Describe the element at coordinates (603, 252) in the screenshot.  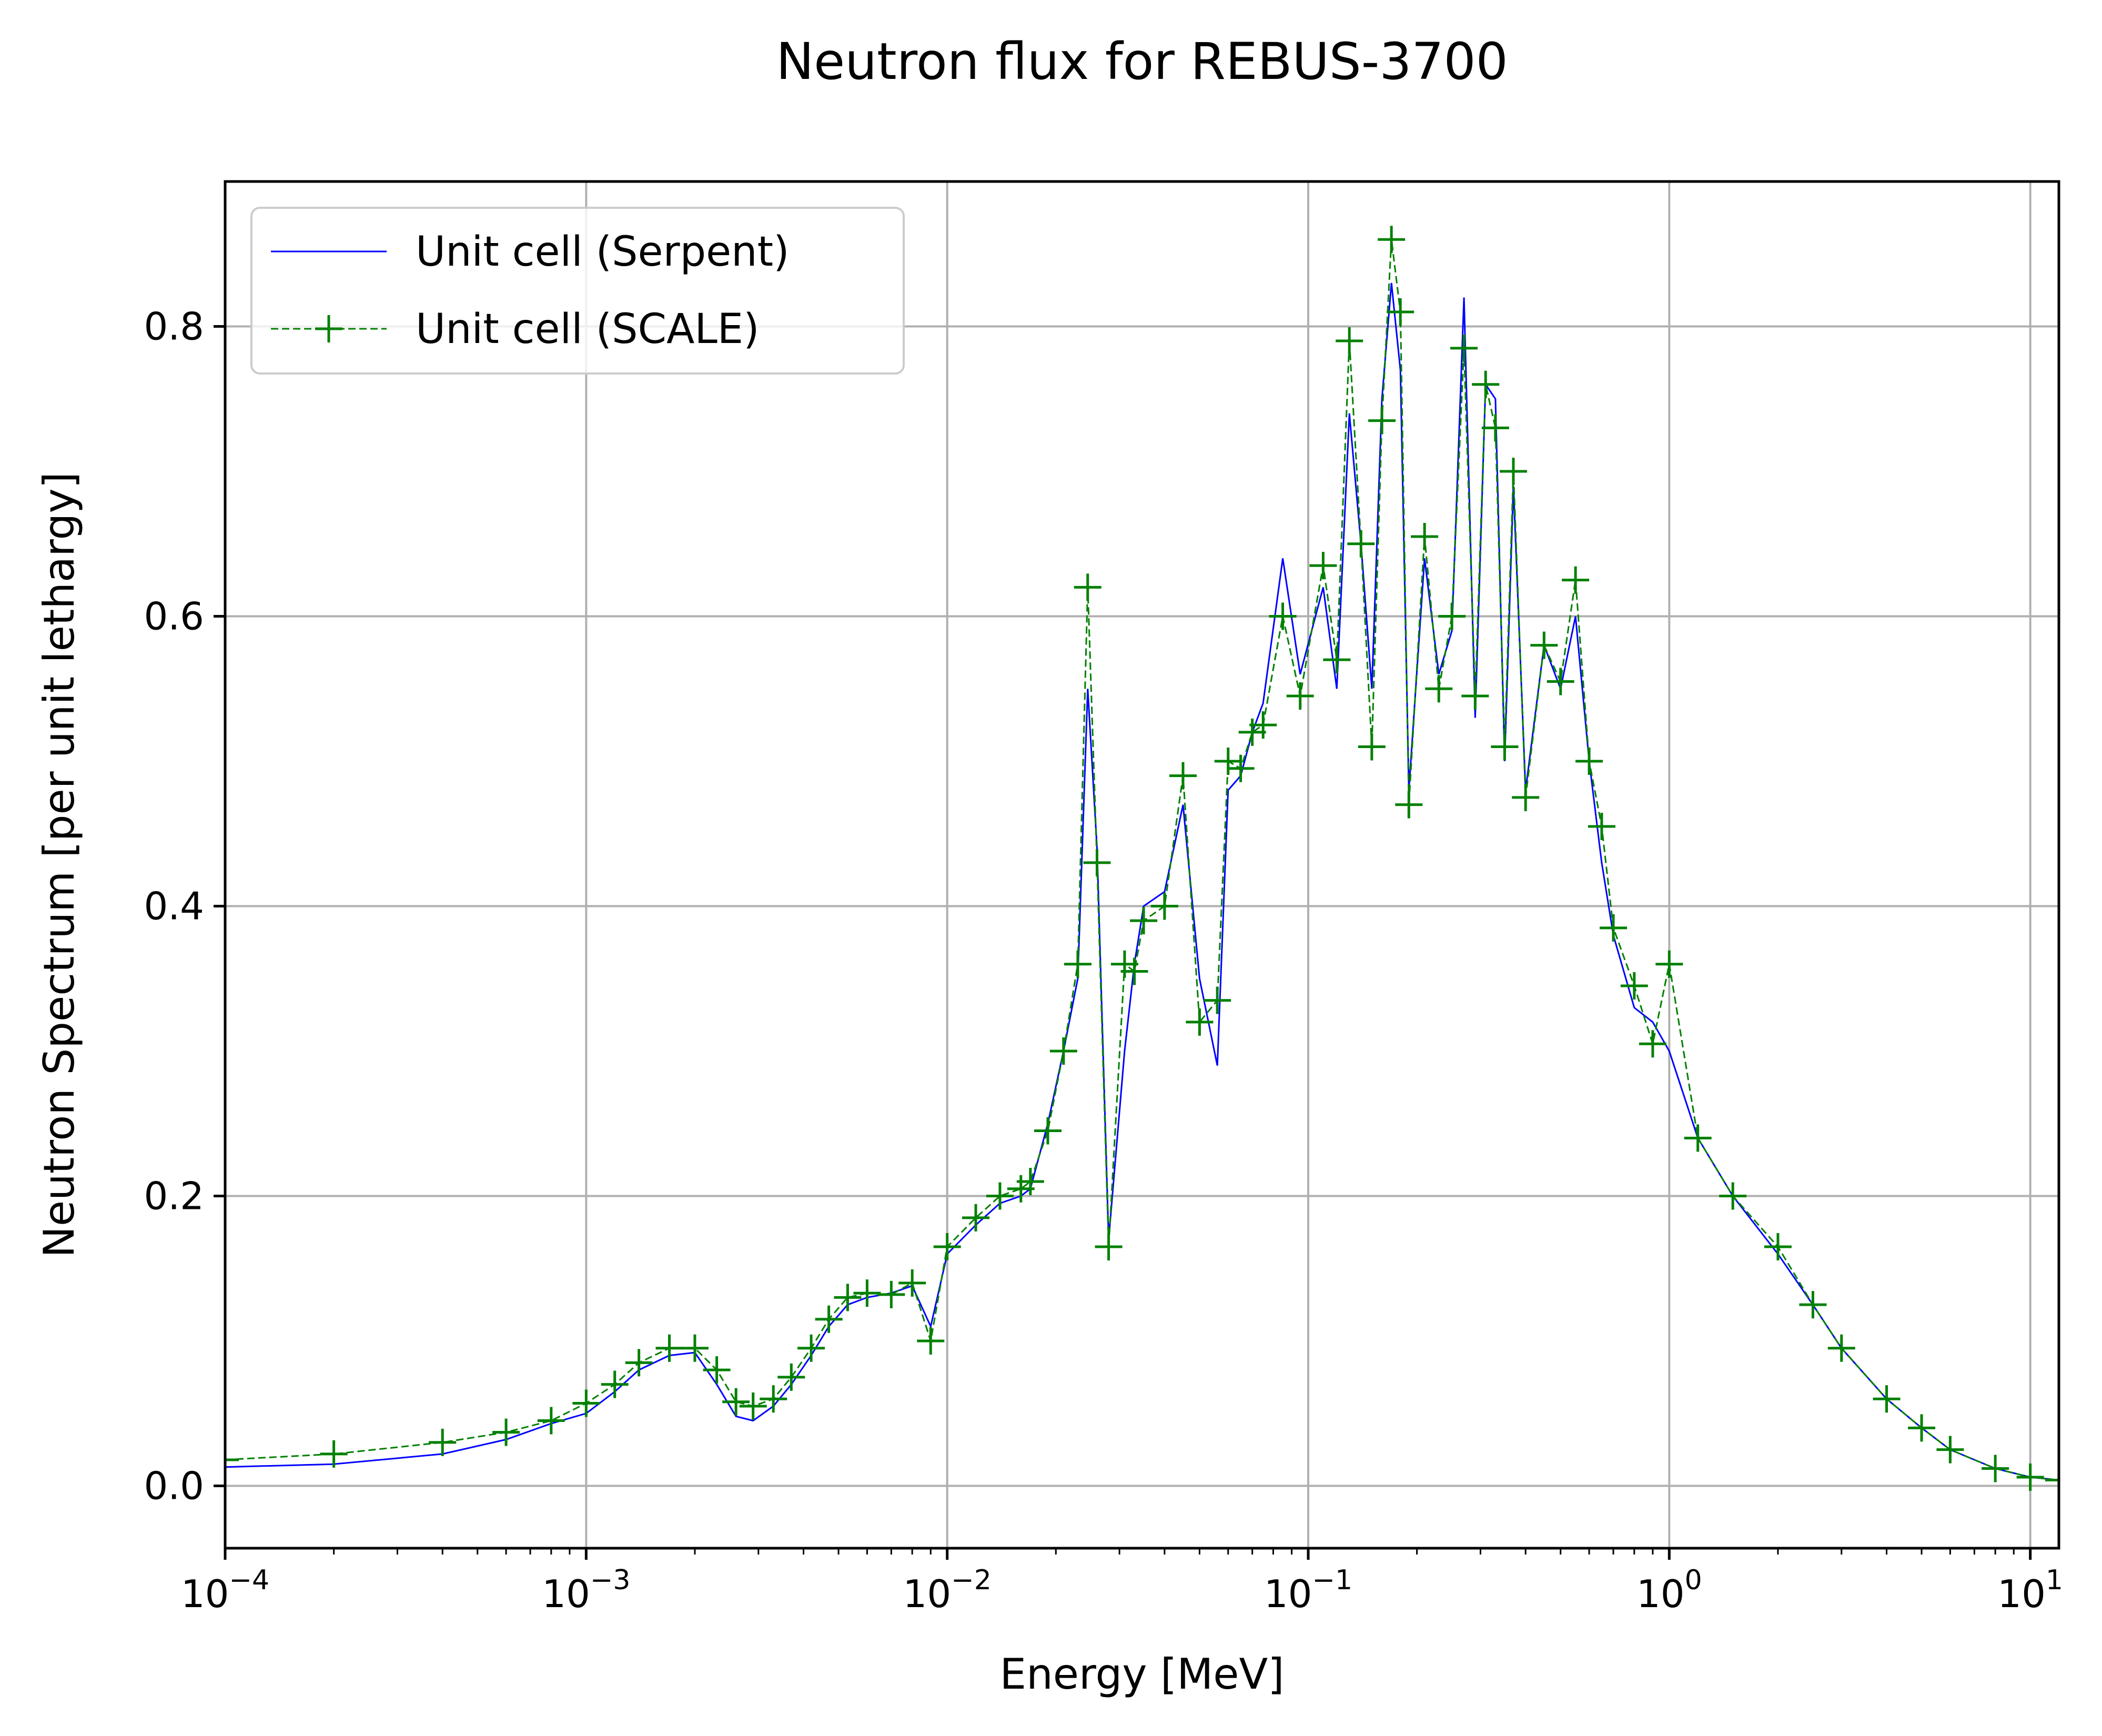
I see `legend-label-serpent: Unit cell (Serpent)` at that location.